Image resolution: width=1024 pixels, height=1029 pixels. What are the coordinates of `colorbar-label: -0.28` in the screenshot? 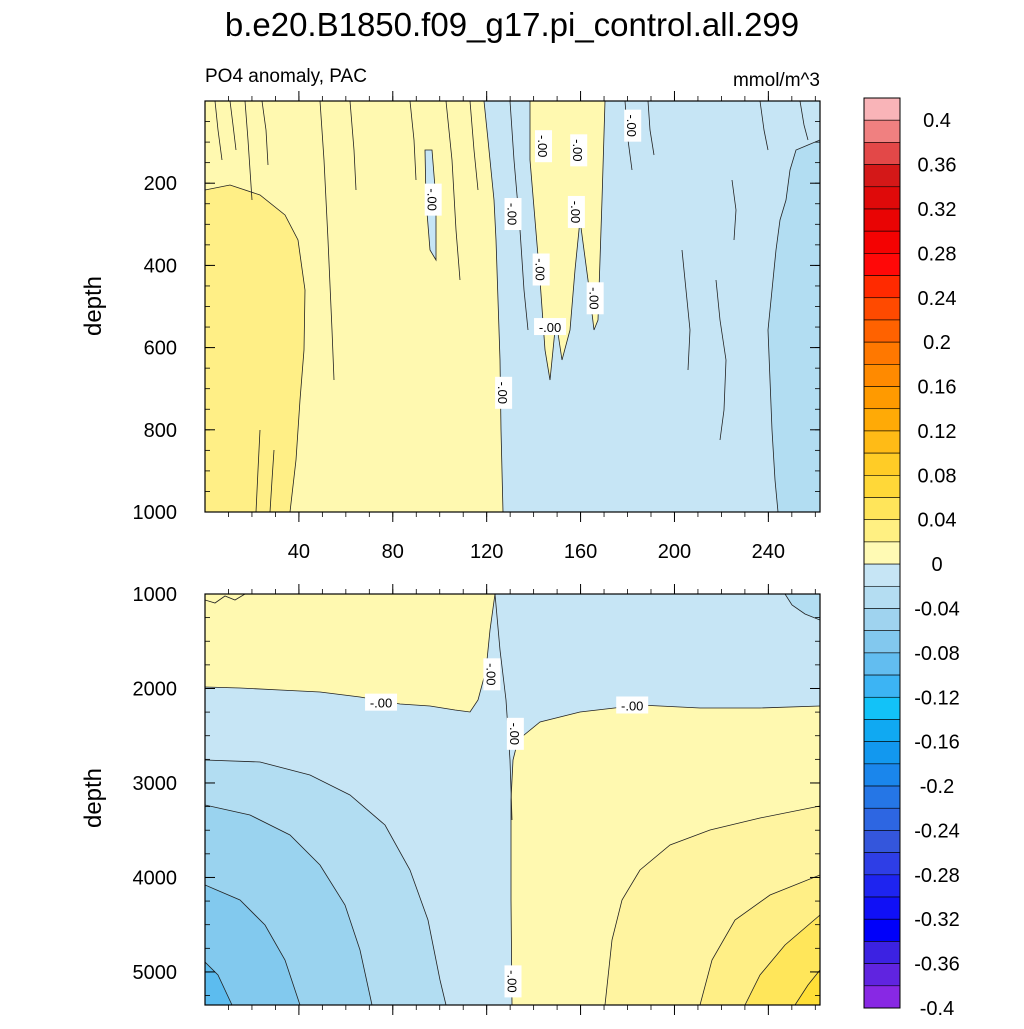 It's located at (937, 876).